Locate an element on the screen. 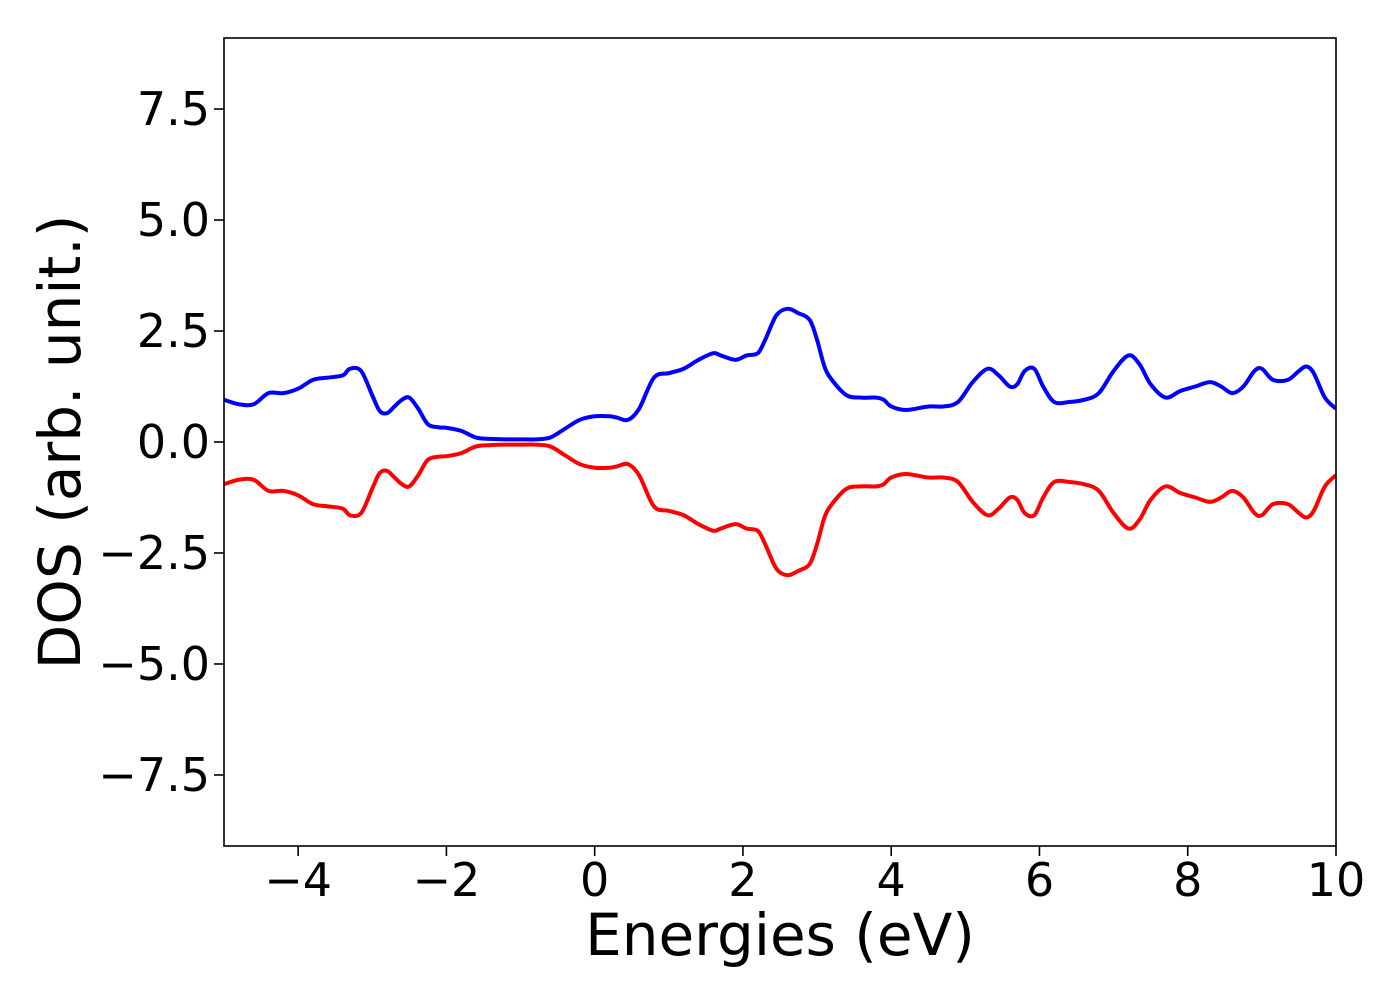 Image resolution: width=1400 pixels, height=1000 pixels. x-tick-label: 2 is located at coordinates (742, 880).